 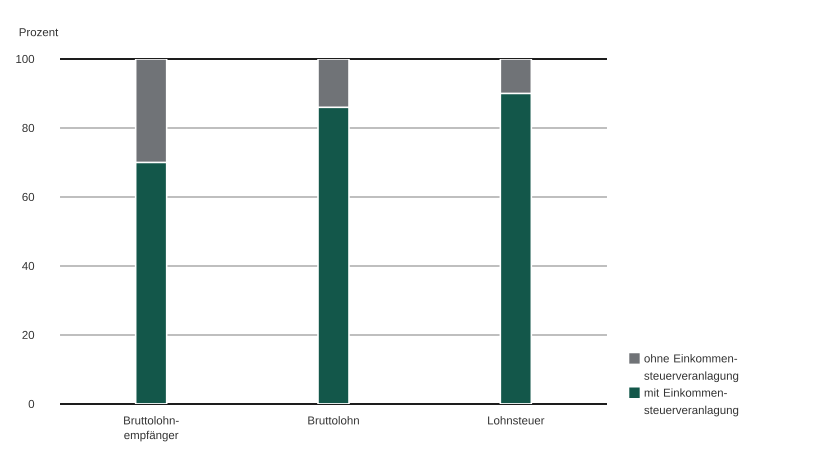 I want to click on legend-label: mit Einkommen-steuerveranlagung, so click(x=691, y=402).